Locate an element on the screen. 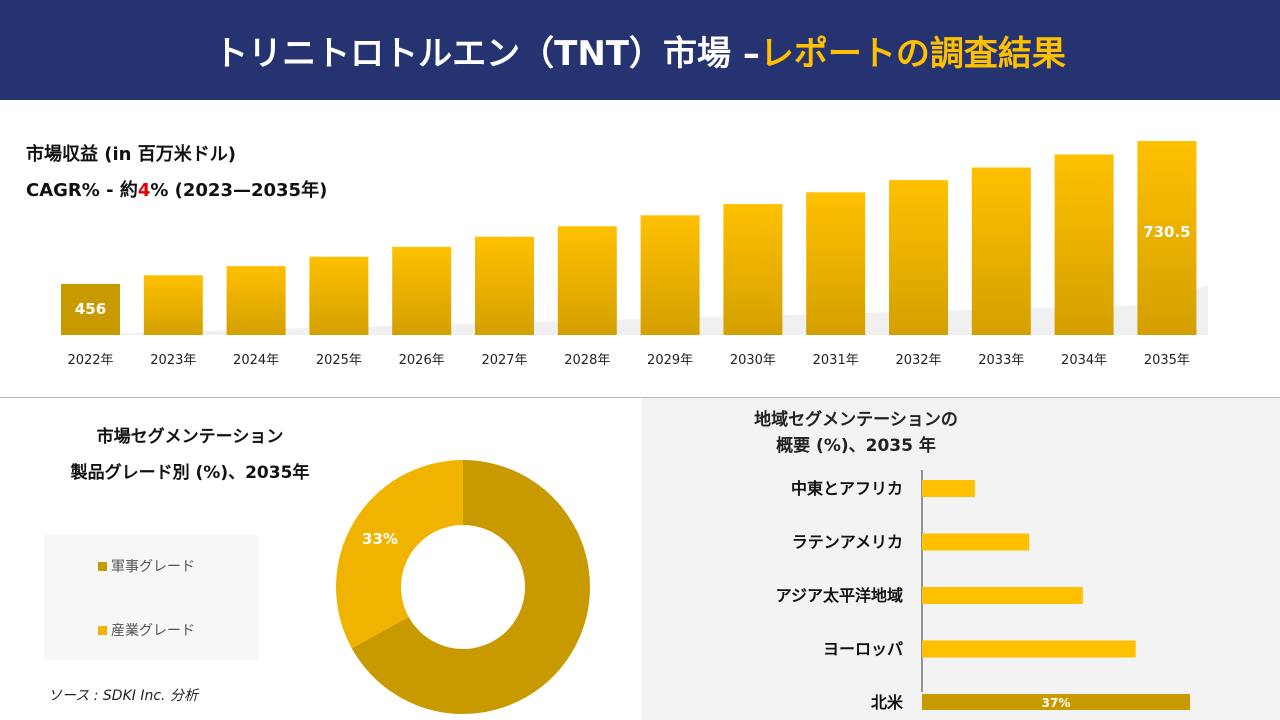  legend-label: 産業グレード is located at coordinates (153, 631).